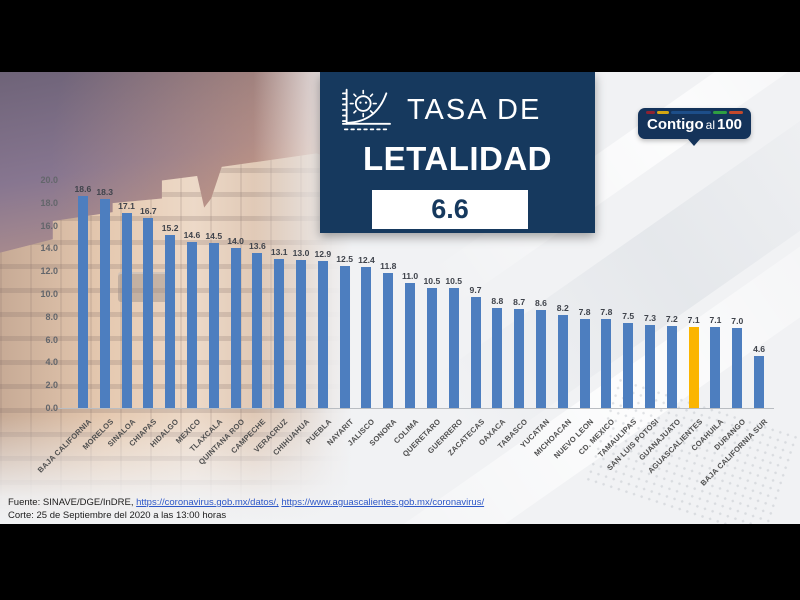 This screenshot has width=800, height=600. Describe the element at coordinates (694, 112) in the screenshot. I see `logo-stripes` at that location.